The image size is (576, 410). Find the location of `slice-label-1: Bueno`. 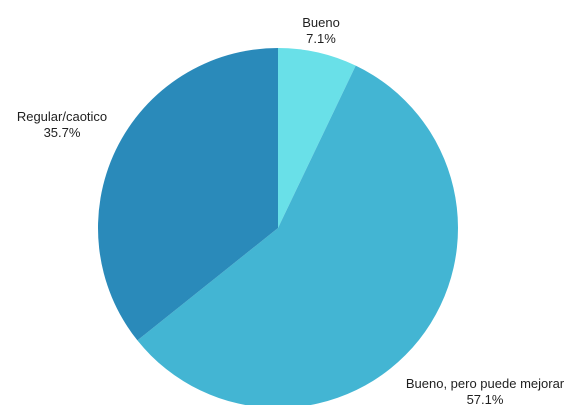

slice-label-1: Bueno is located at coordinates (321, 22).